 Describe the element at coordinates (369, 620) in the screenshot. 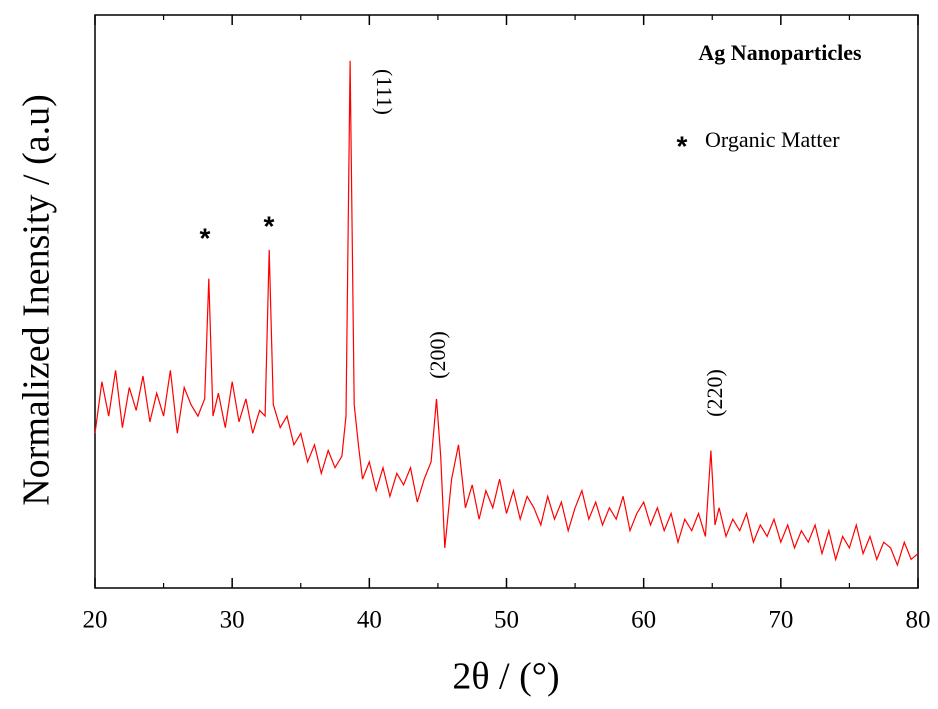

I see `x-tick-label: 40` at that location.